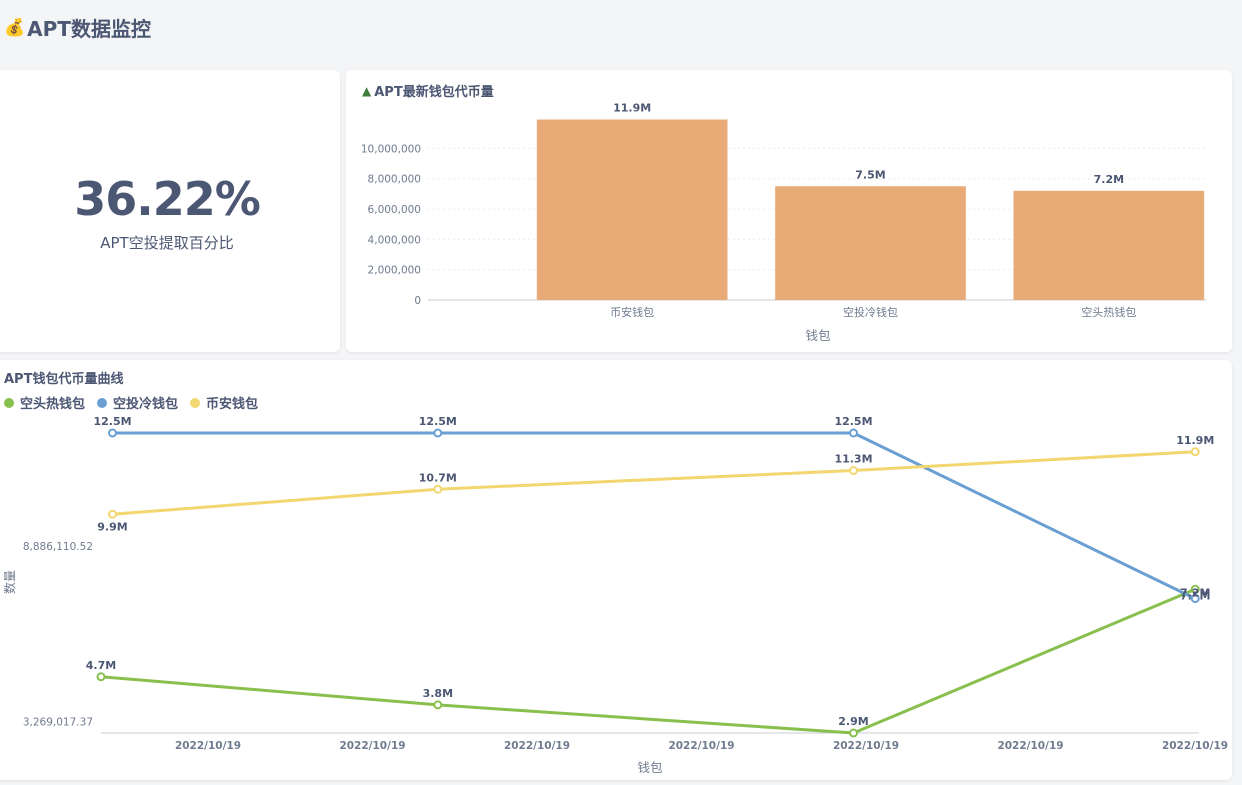 The height and width of the screenshot is (785, 1242). What do you see at coordinates (870, 312) in the screenshot?
I see `bar-x-tick-label: 空投冷钱包` at bounding box center [870, 312].